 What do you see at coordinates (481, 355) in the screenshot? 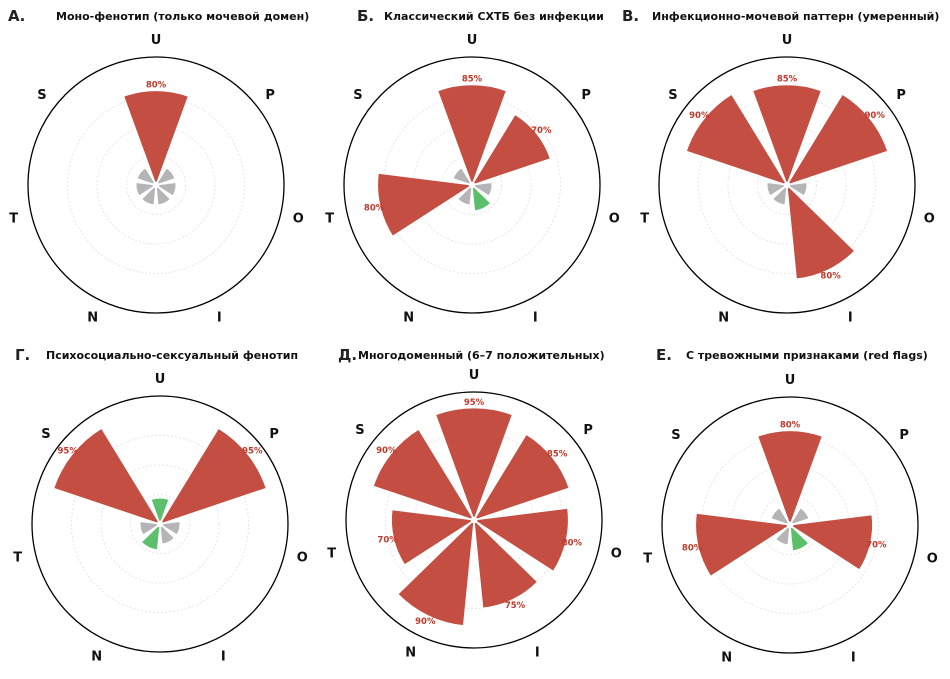
I see `panel-title: Многодоменный (6–7 положительных)` at bounding box center [481, 355].